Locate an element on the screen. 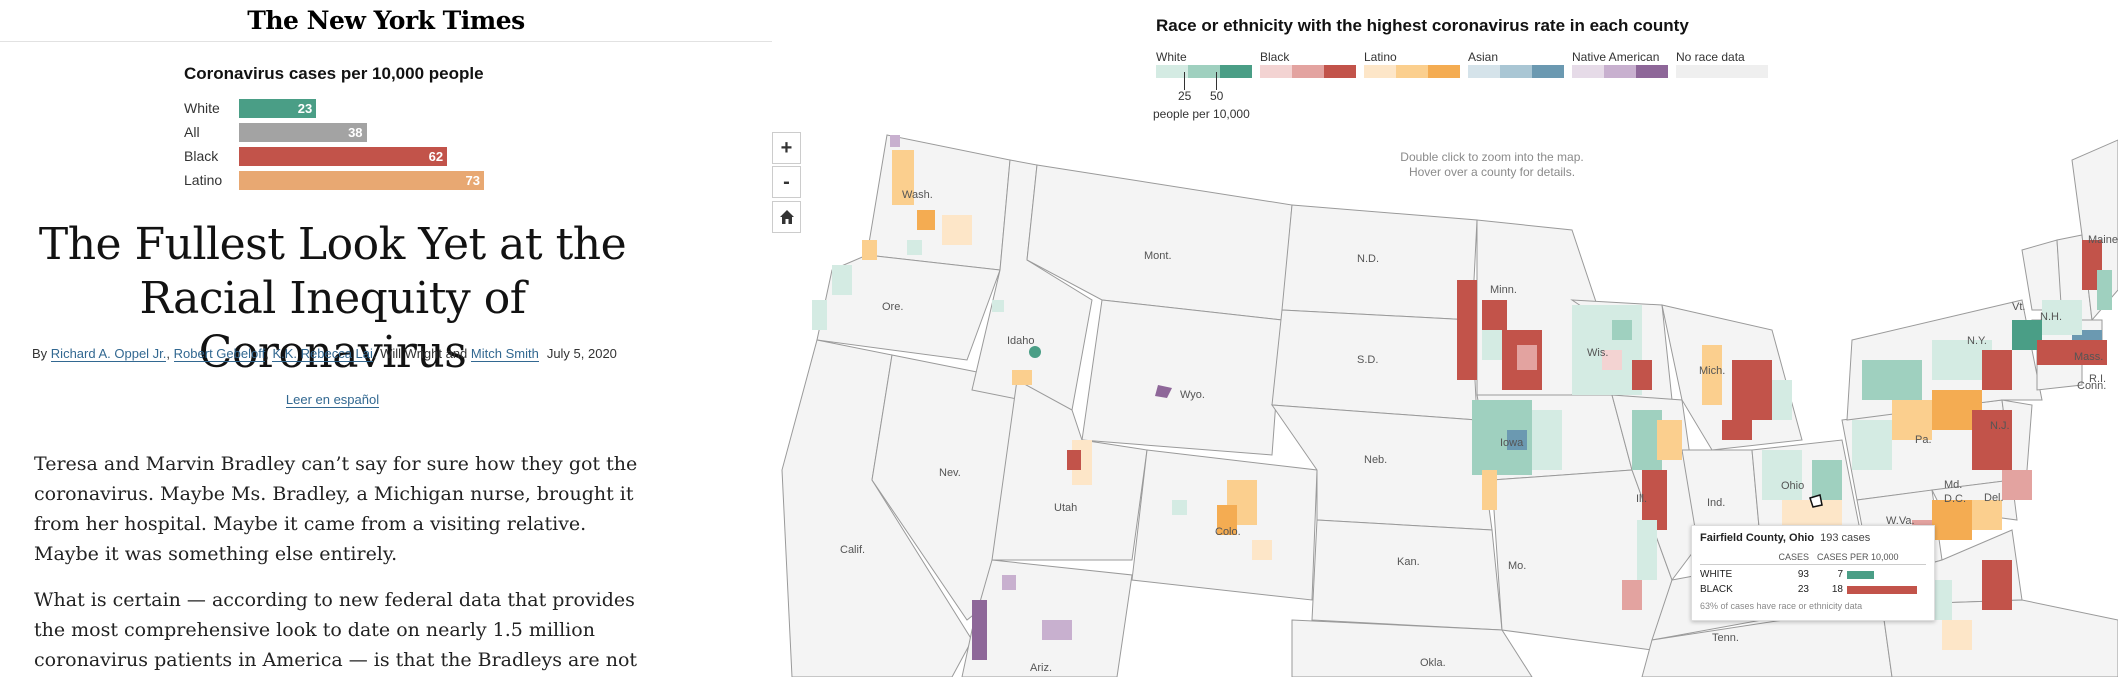 This screenshot has height=677, width=2118. mini-chart-bar: 62 is located at coordinates (343, 156).